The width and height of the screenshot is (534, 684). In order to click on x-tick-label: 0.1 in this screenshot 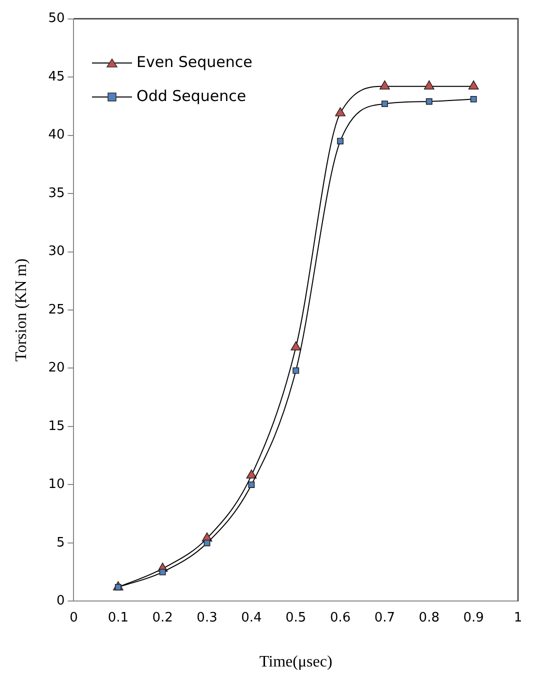, I will do `click(118, 618)`.